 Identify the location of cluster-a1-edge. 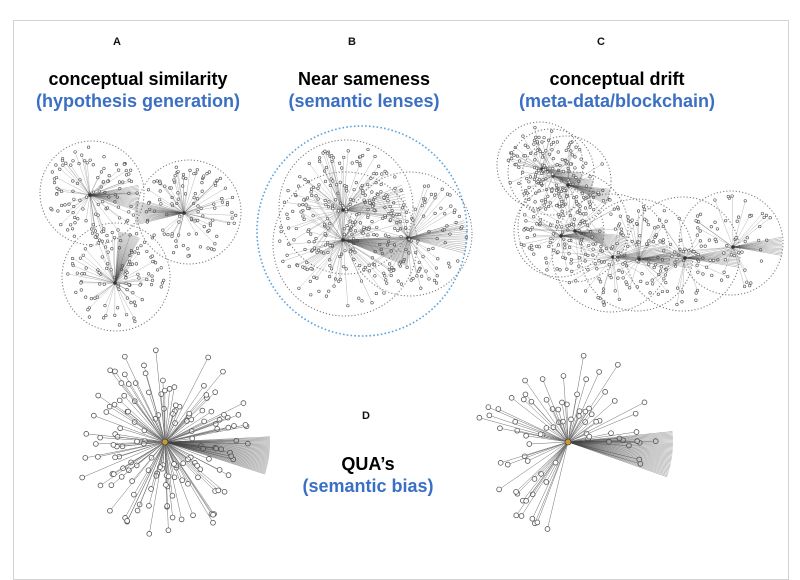
(78, 179).